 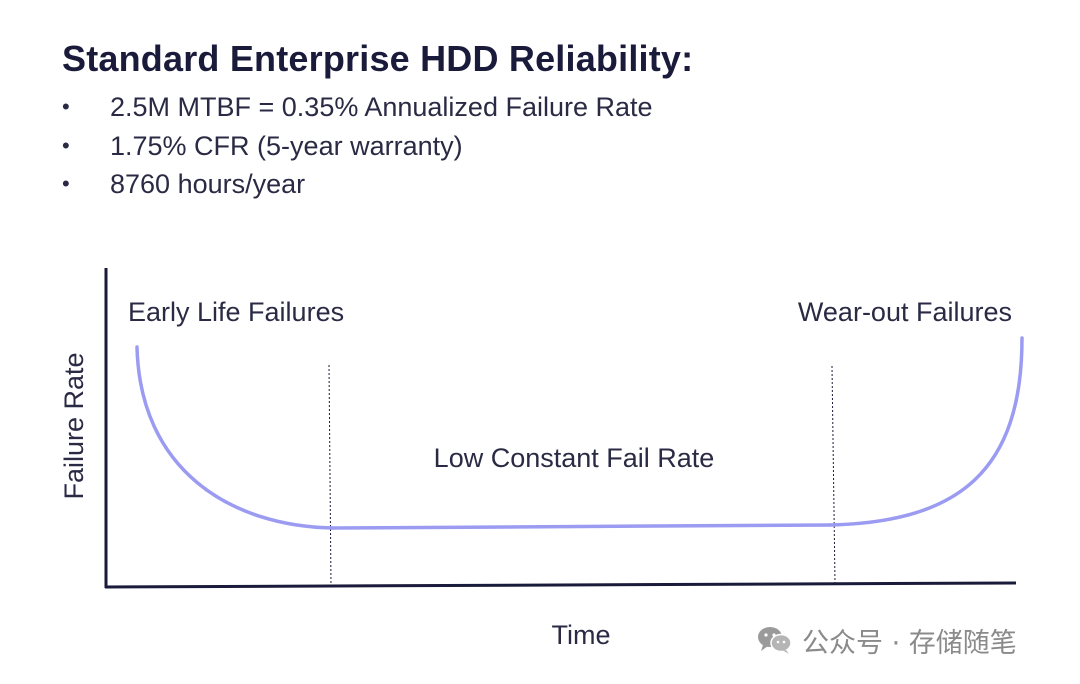 I want to click on constant-rate-curve, so click(x=581, y=526).